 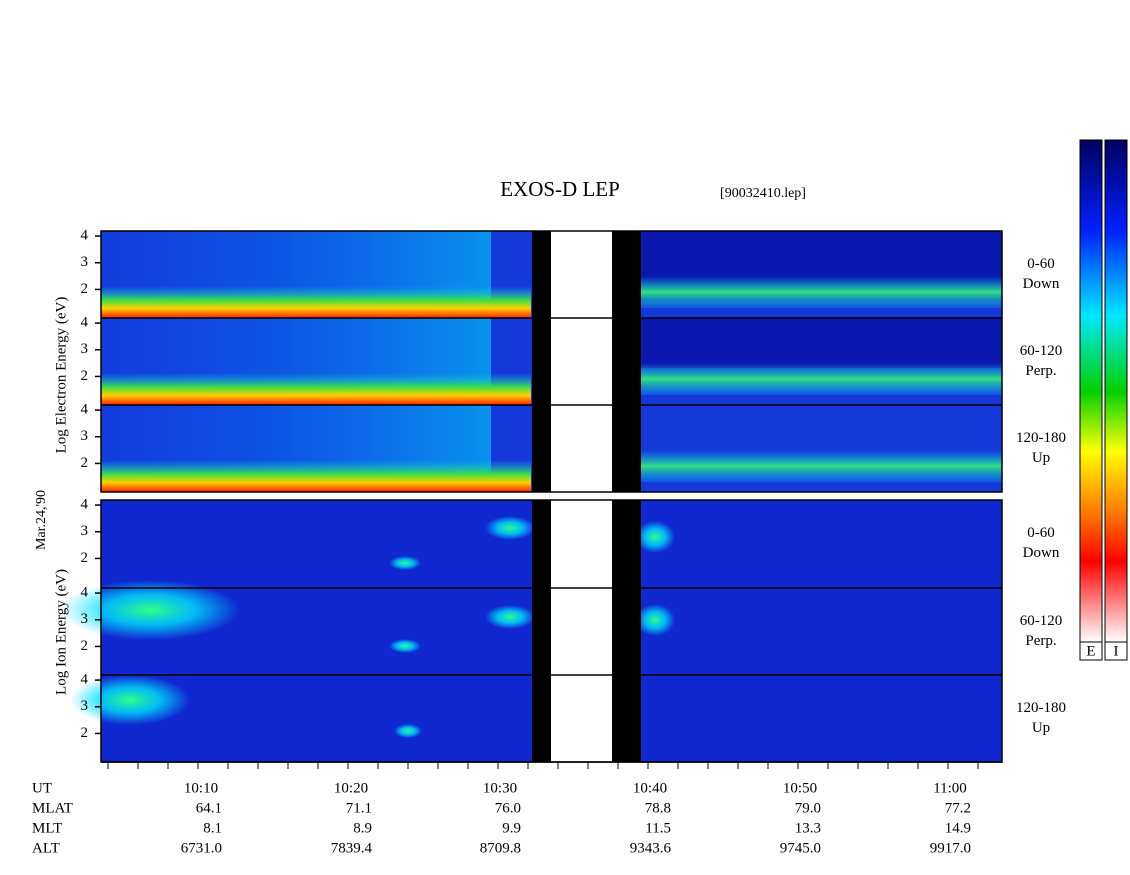 I want to click on row-label: UT, so click(x=42, y=788).